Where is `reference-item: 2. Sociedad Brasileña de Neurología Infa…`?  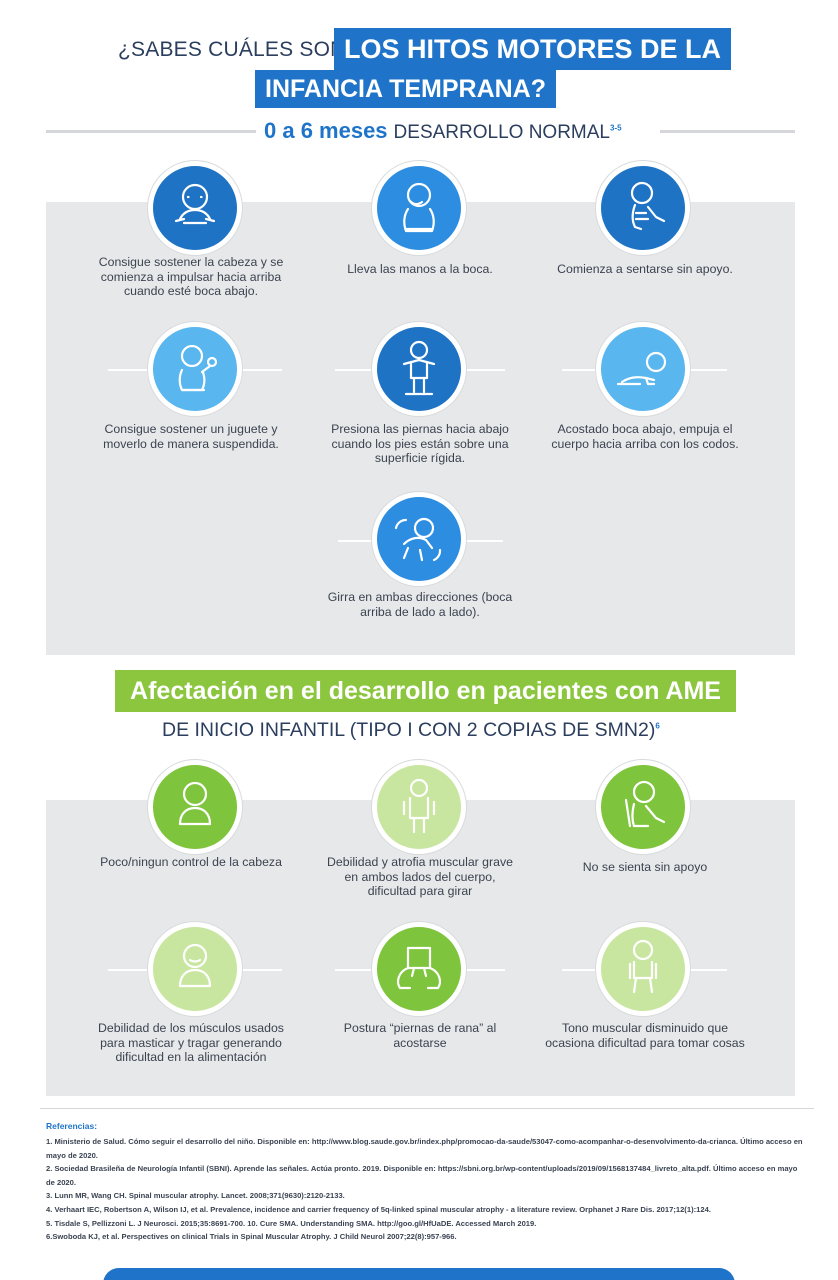 reference-item: 2. Sociedad Brasileña de Neurología Infa… is located at coordinates (422, 1175).